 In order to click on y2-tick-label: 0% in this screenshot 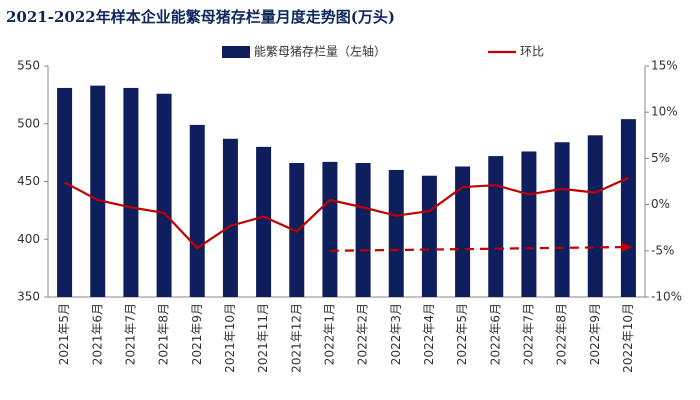, I will do `click(660, 204)`.